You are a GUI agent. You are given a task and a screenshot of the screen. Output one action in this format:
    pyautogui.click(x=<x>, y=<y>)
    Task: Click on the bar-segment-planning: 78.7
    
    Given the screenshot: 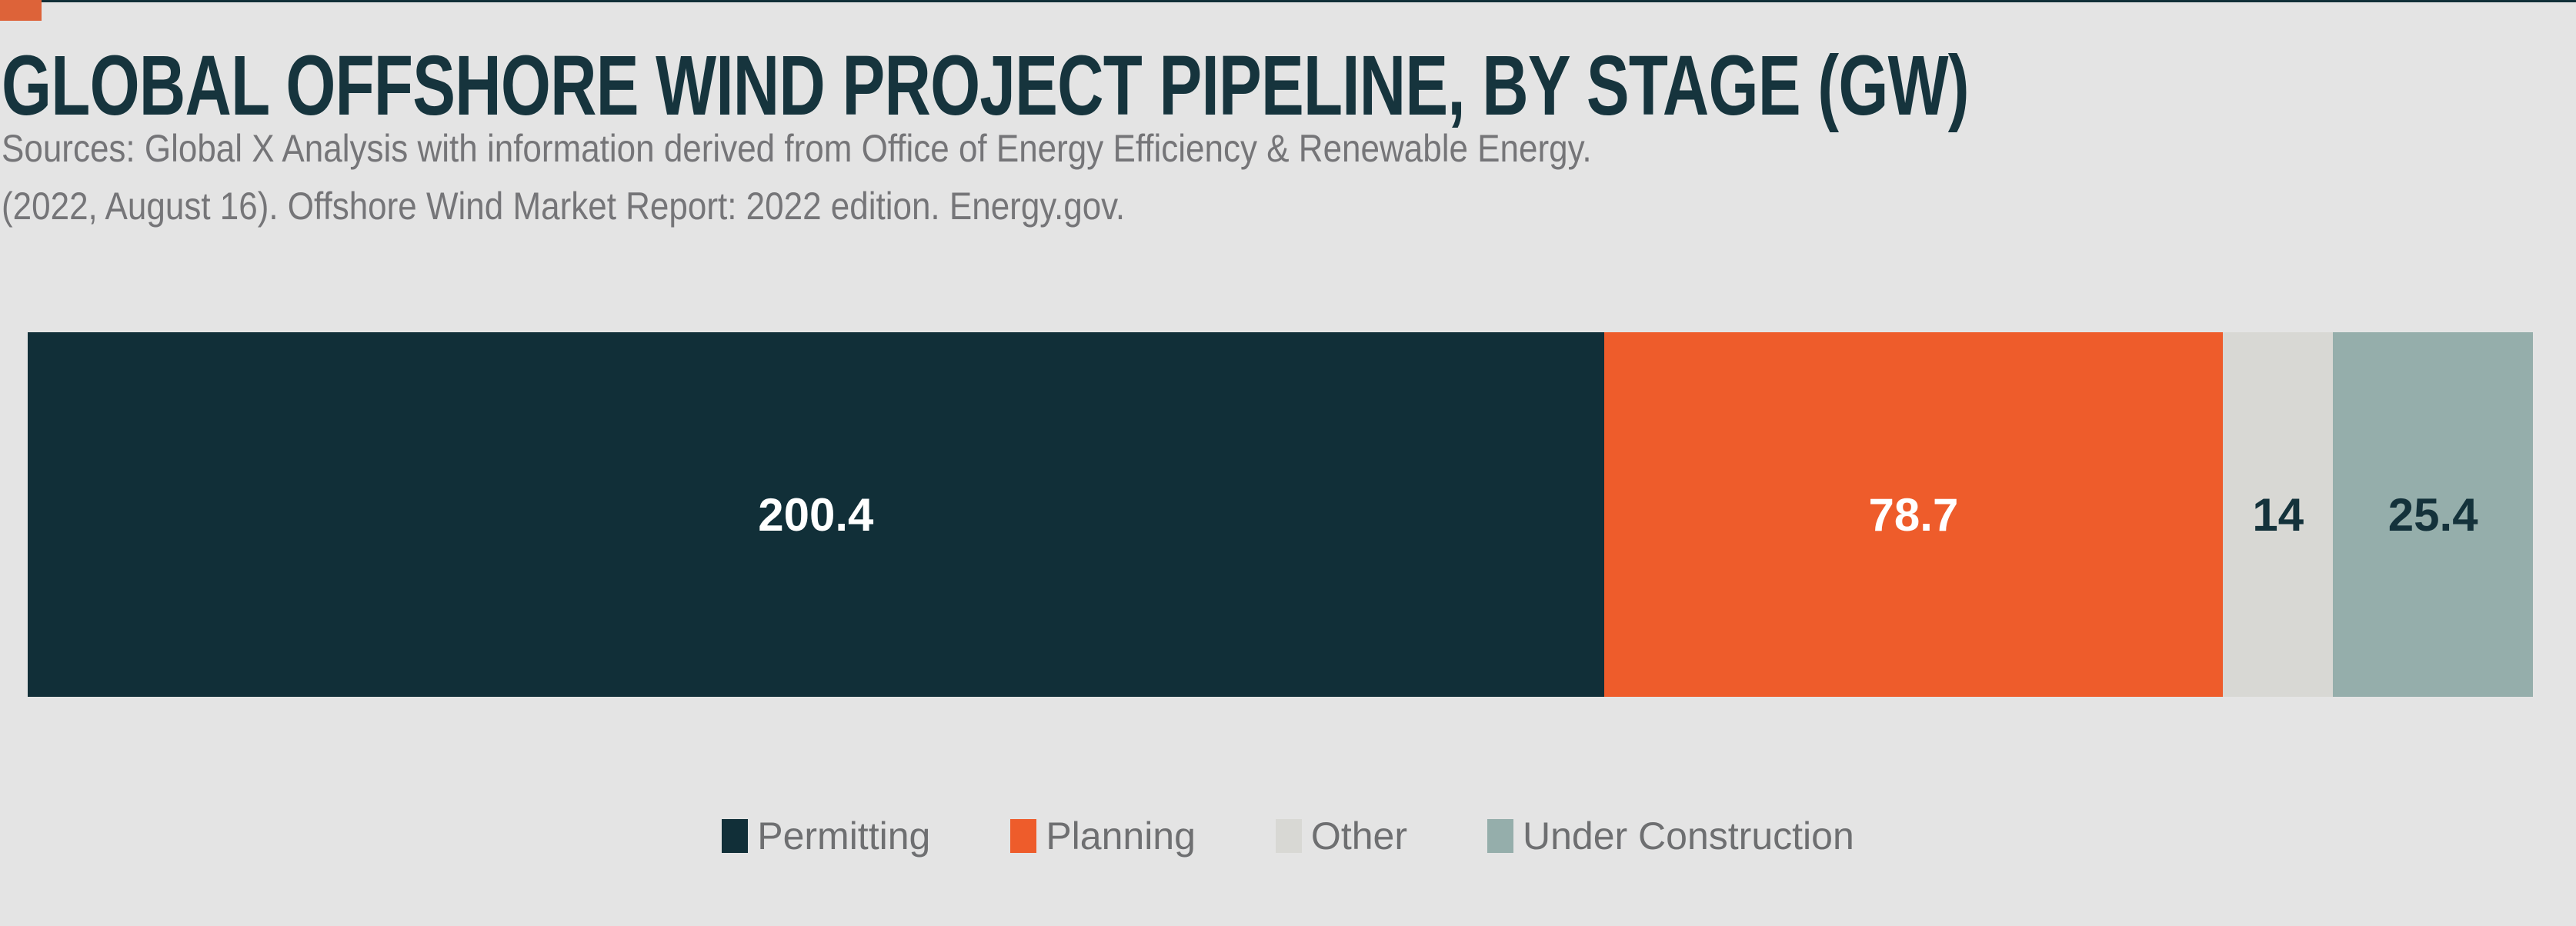 What is the action you would take?
    pyautogui.click(x=1914, y=514)
    